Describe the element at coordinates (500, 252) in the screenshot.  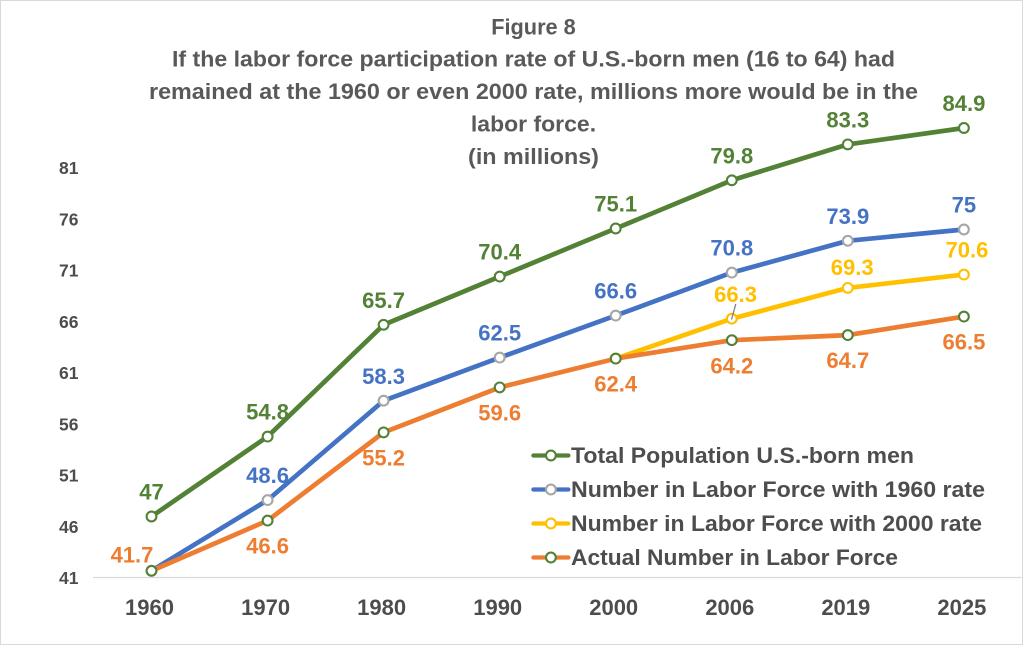
I see `svg-text: 70.4` at that location.